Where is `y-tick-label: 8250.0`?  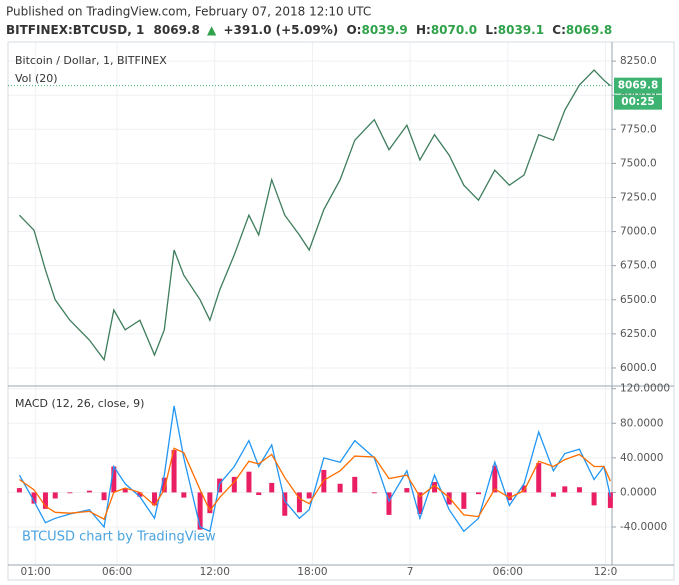
y-tick-label: 8250.0 is located at coordinates (638, 61).